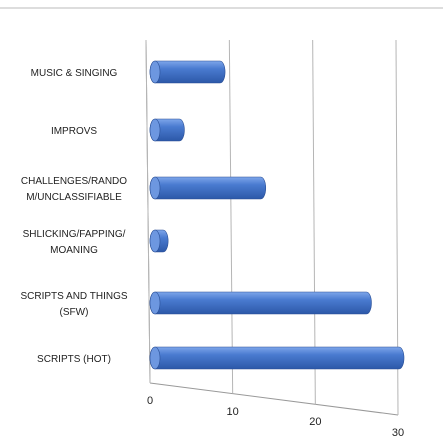 Image resolution: width=443 pixels, height=448 pixels. I want to click on x-tick-label: 0, so click(150, 401).